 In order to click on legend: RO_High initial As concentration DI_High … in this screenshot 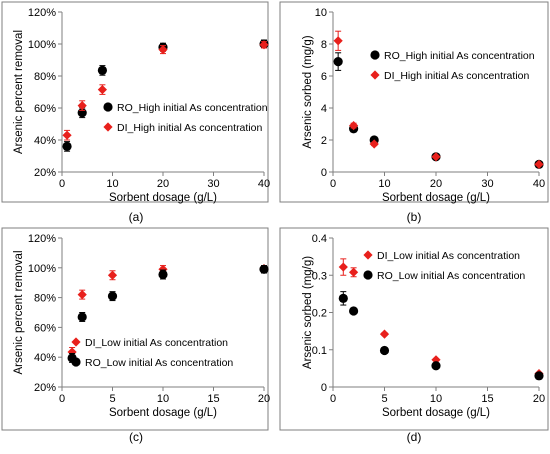, I will do `click(452, 66)`.